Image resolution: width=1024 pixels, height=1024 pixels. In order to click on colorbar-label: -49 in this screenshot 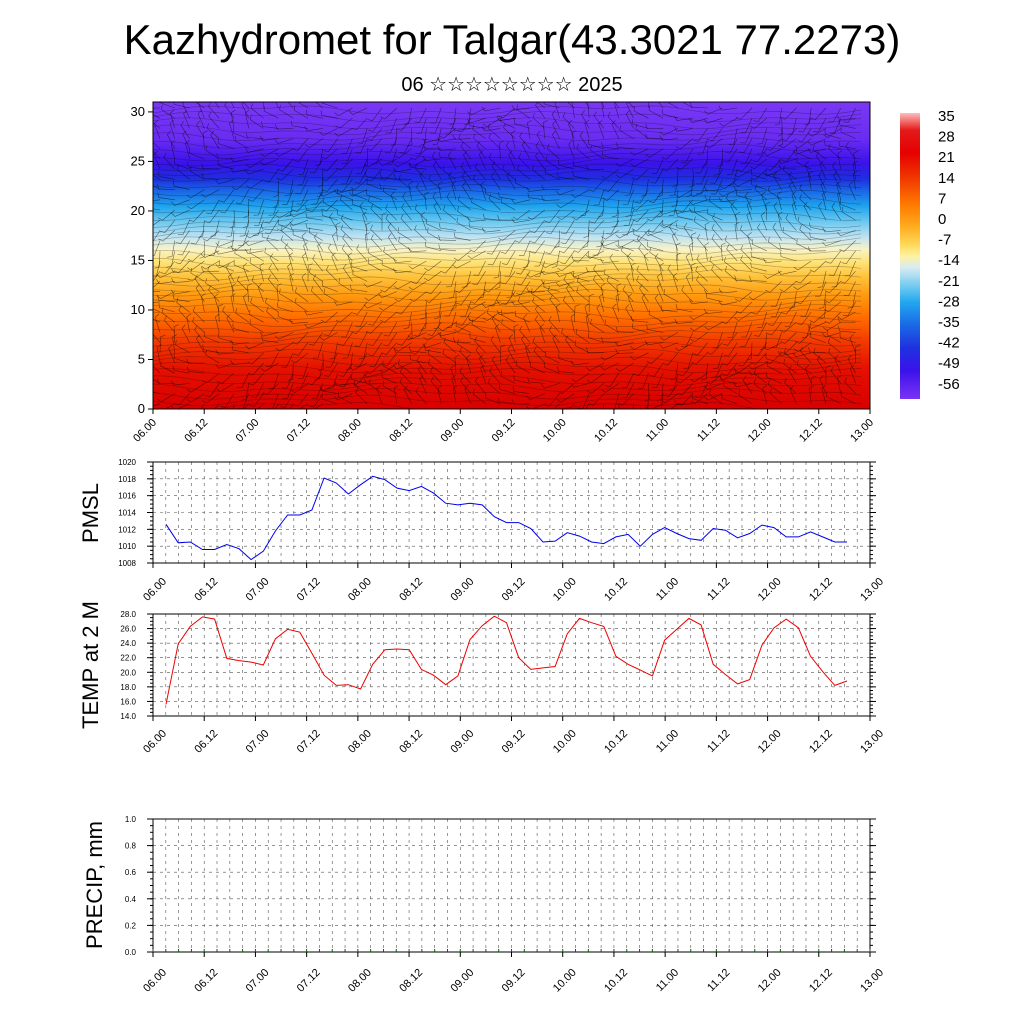, I will do `click(949, 363)`.